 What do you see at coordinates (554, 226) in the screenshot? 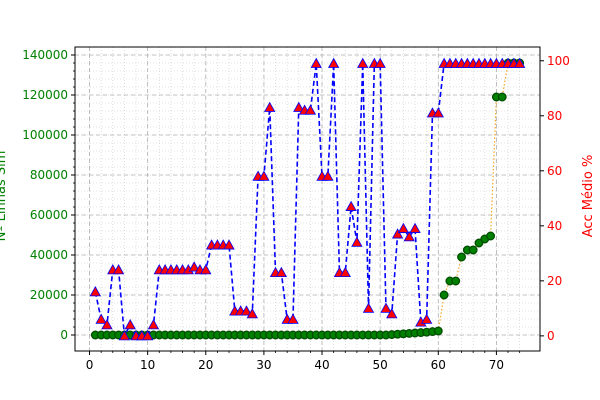
I see `y-right-tick-label: 40` at bounding box center [554, 226].